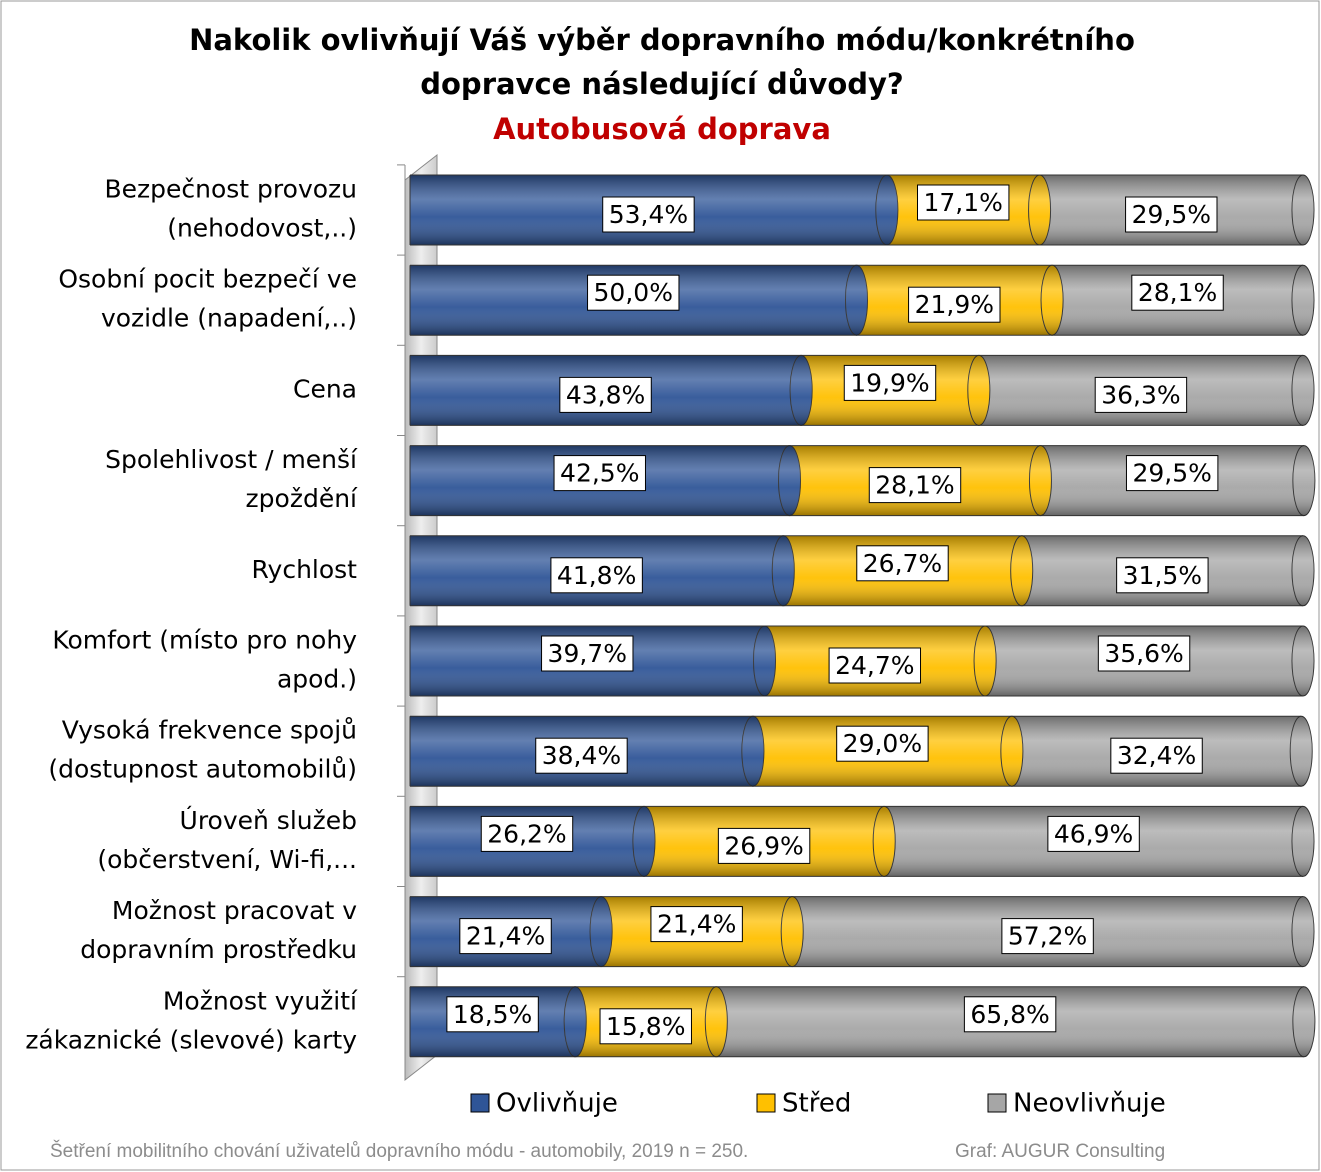 This screenshot has width=1321, height=1172. I want to click on value-label: 35,6%, so click(1143, 653).